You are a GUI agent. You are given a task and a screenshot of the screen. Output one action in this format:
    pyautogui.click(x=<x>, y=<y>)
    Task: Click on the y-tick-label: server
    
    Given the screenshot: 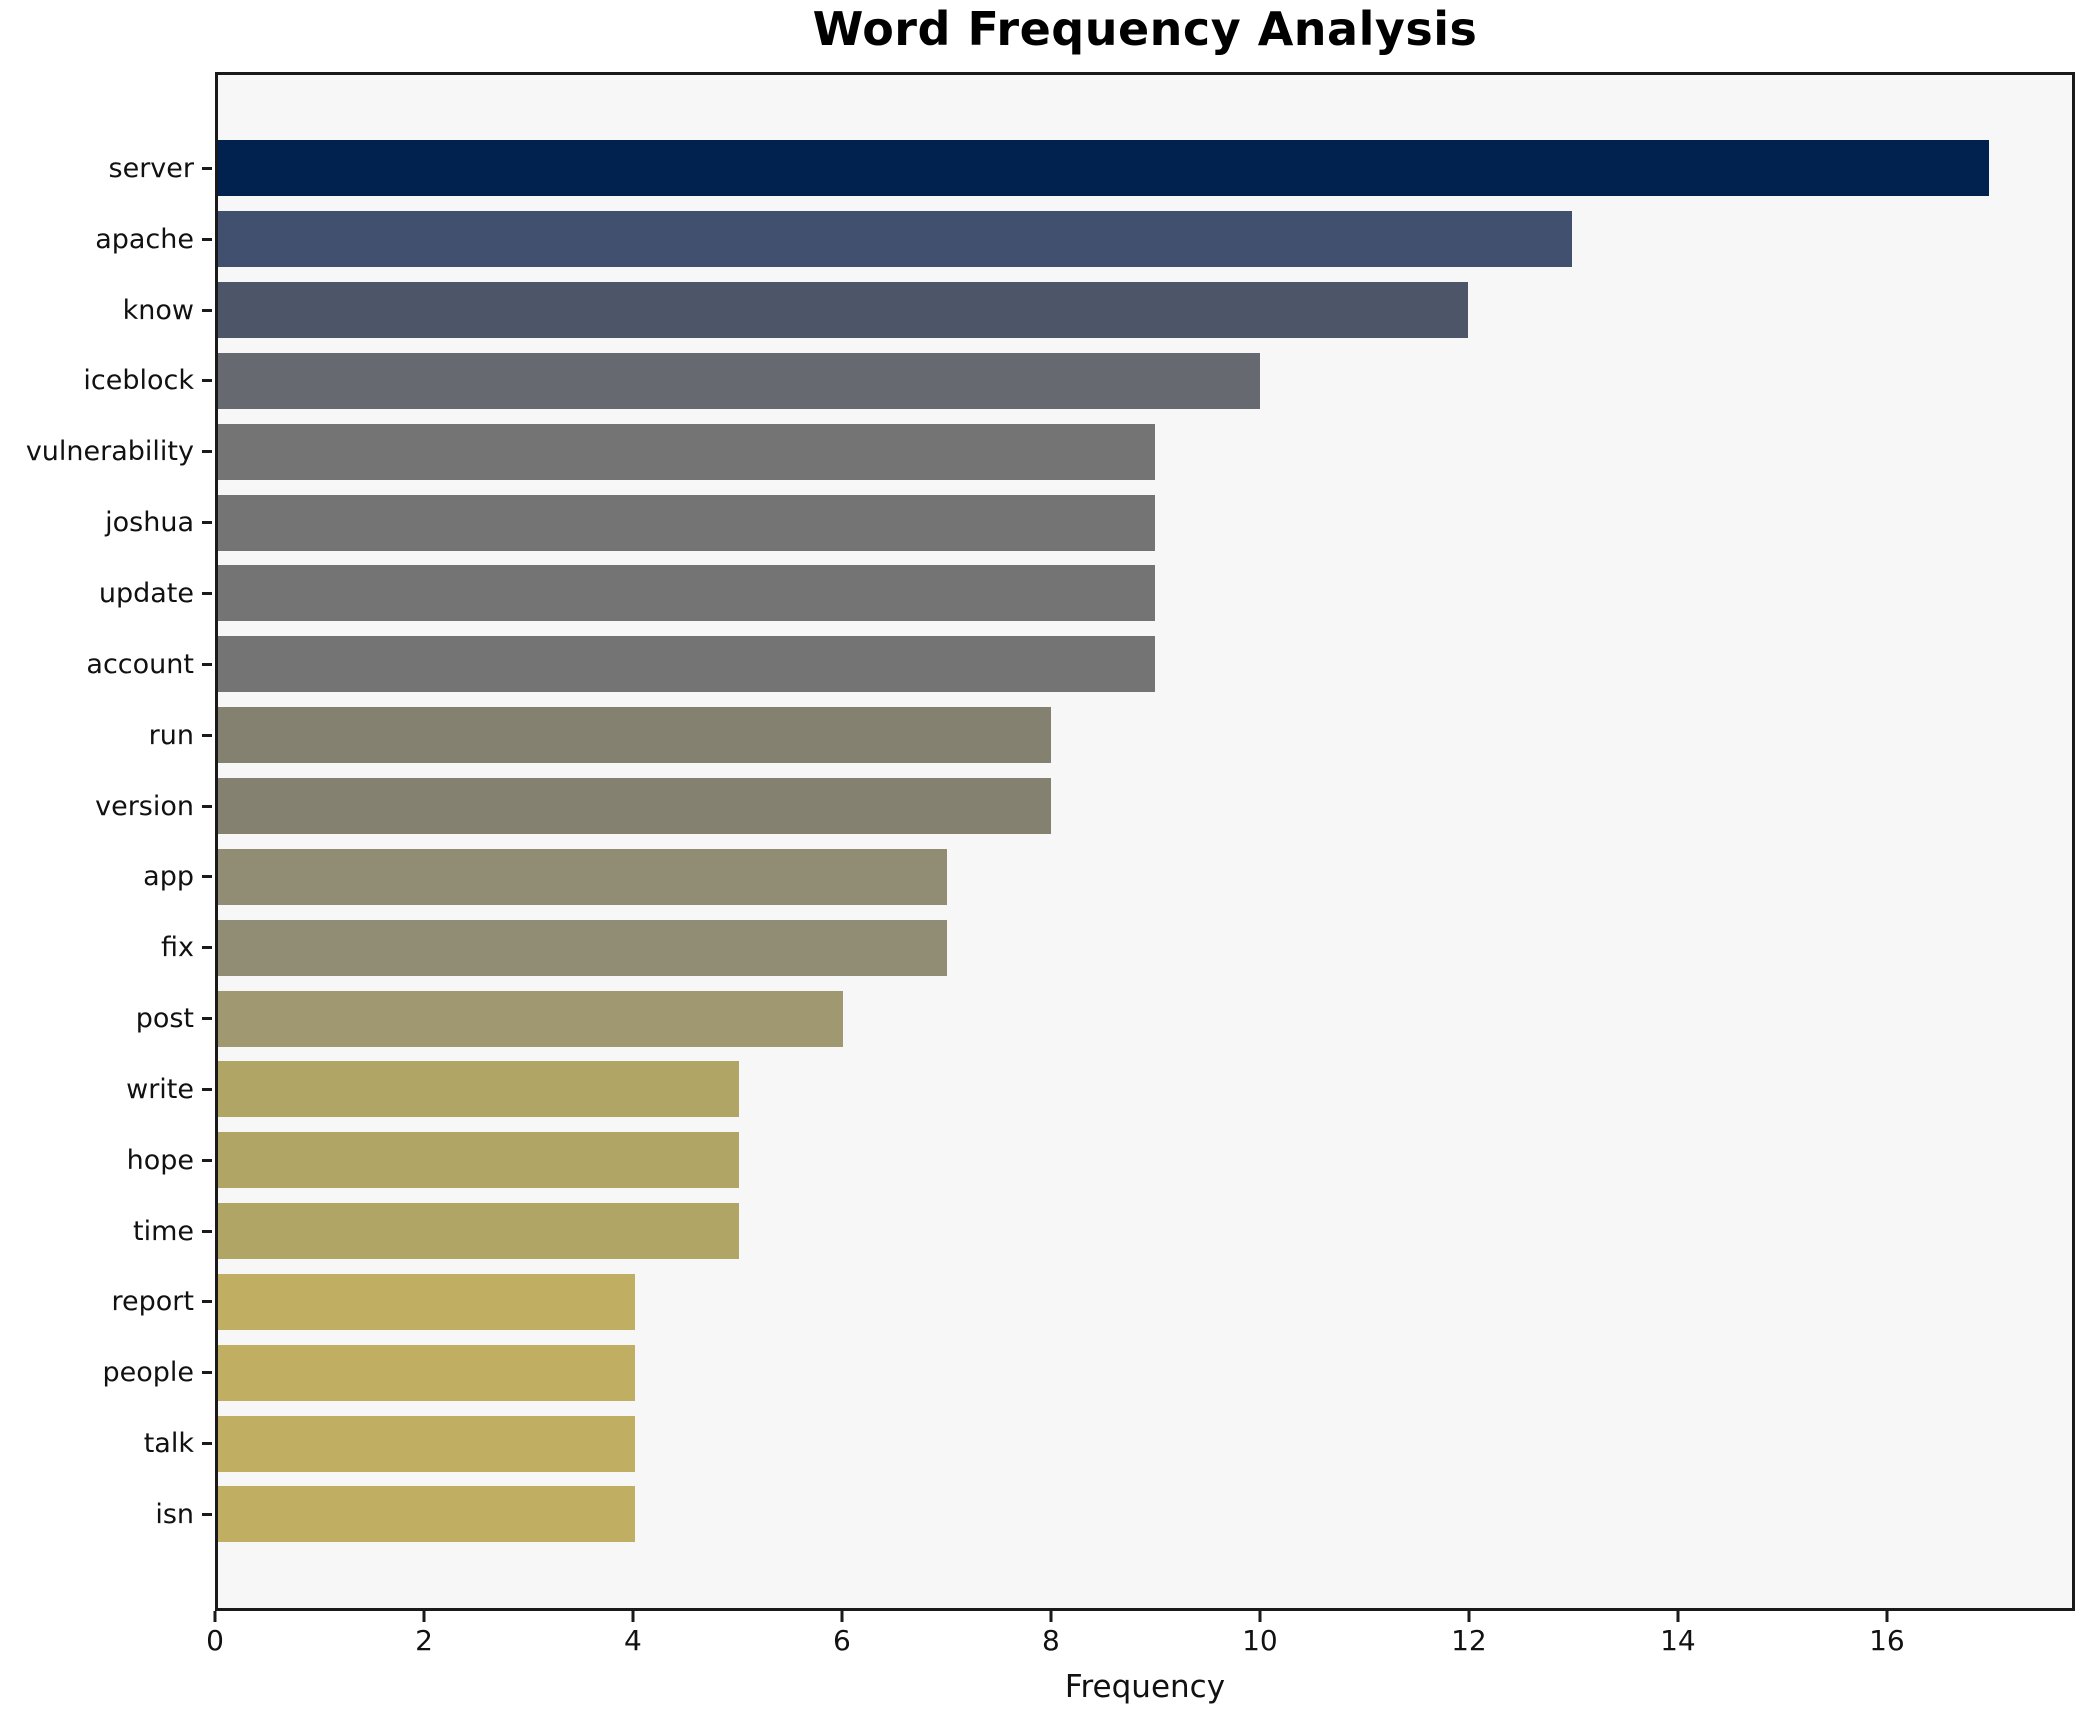 What is the action you would take?
    pyautogui.click(x=151, y=168)
    